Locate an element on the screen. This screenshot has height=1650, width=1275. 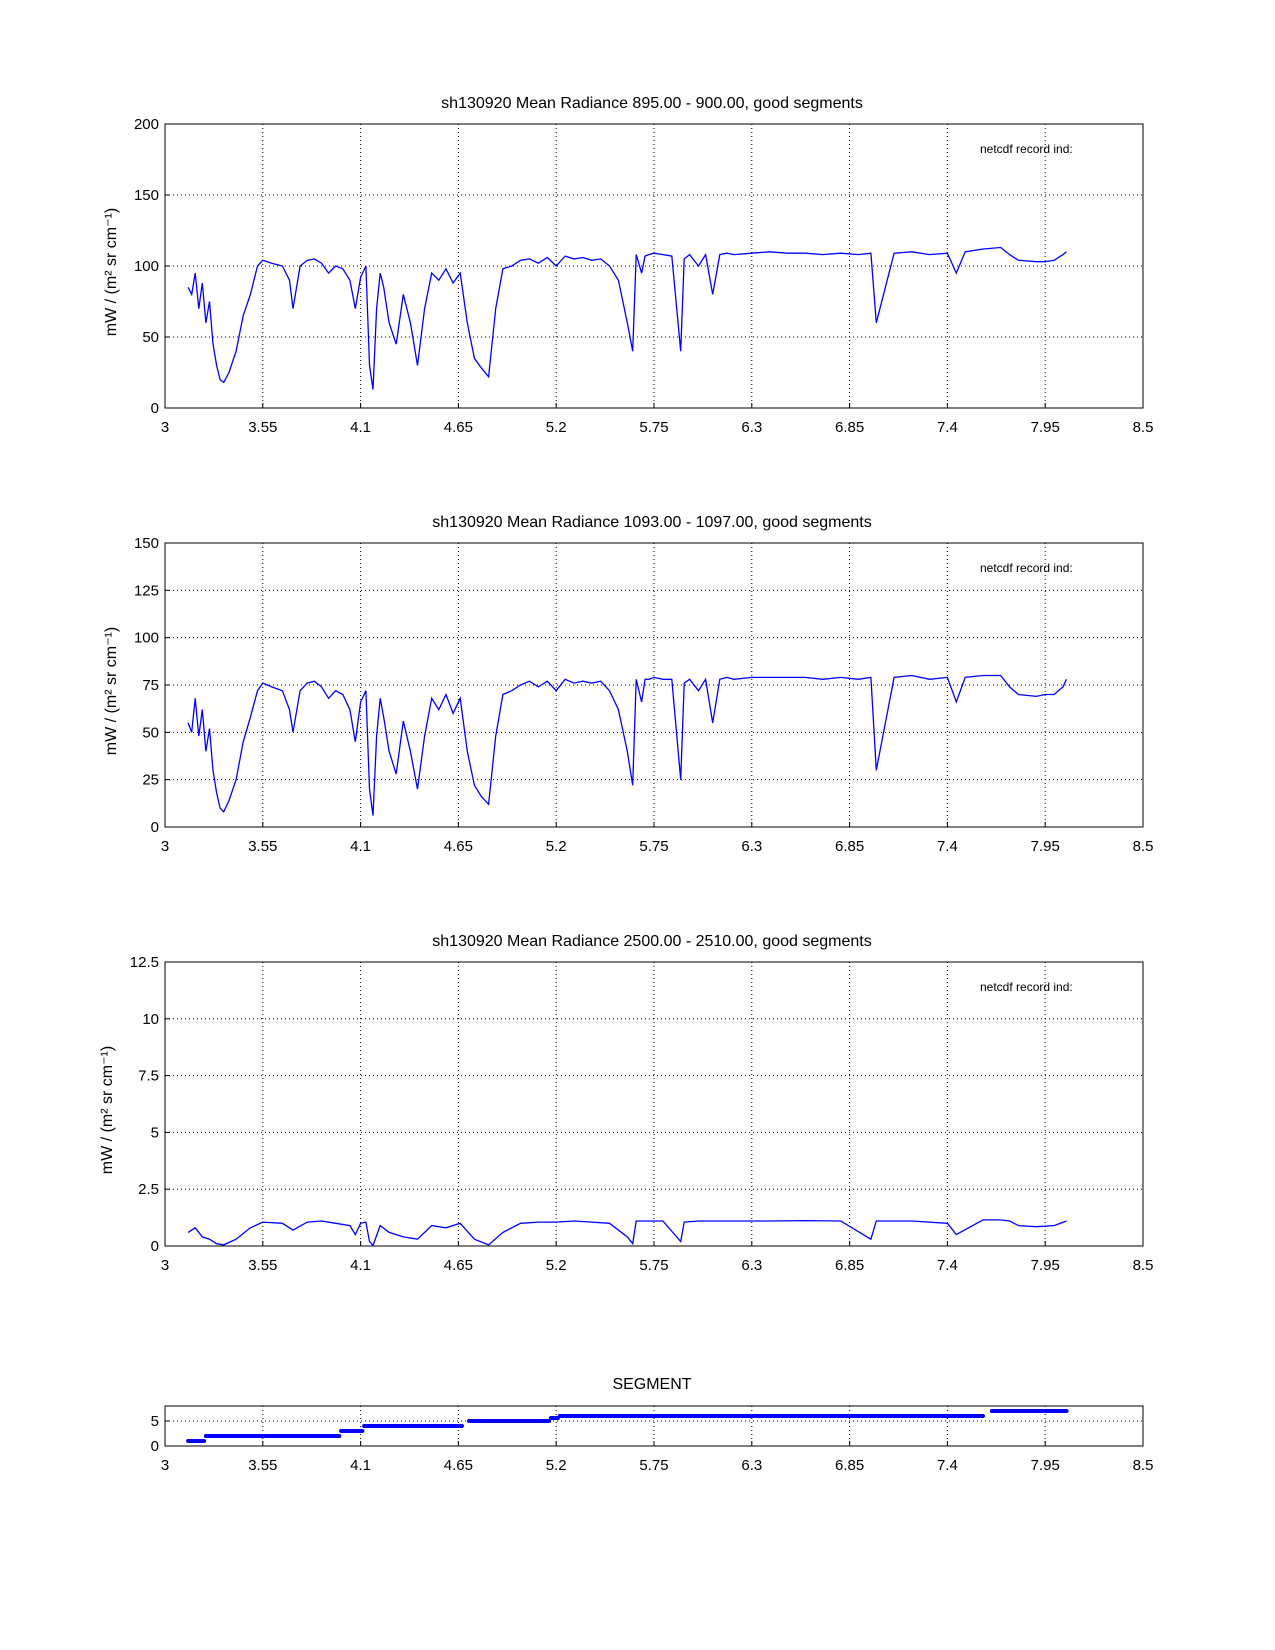
panel-2-ylabel: mW / (m² sr cm⁻¹) is located at coordinates (111, 691).